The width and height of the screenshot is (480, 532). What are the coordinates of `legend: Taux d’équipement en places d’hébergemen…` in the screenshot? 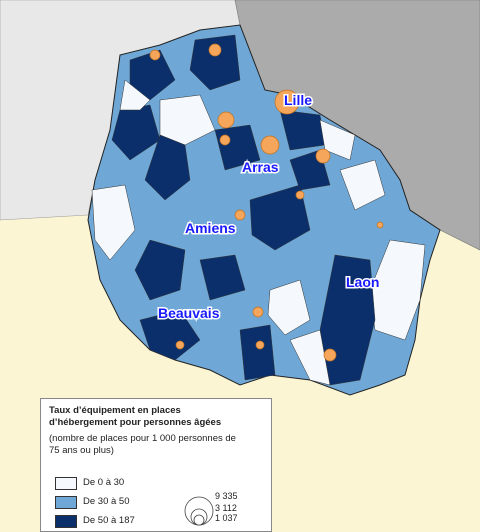 It's located at (156, 465).